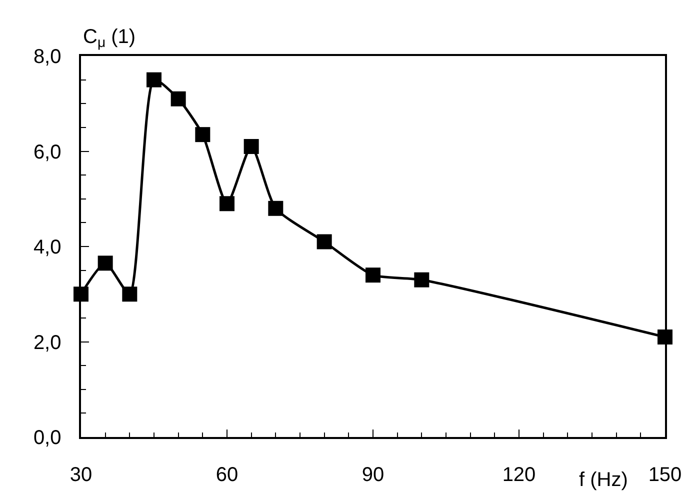 Image resolution: width=694 pixels, height=498 pixels. I want to click on x-tick-label: 90, so click(373, 475).